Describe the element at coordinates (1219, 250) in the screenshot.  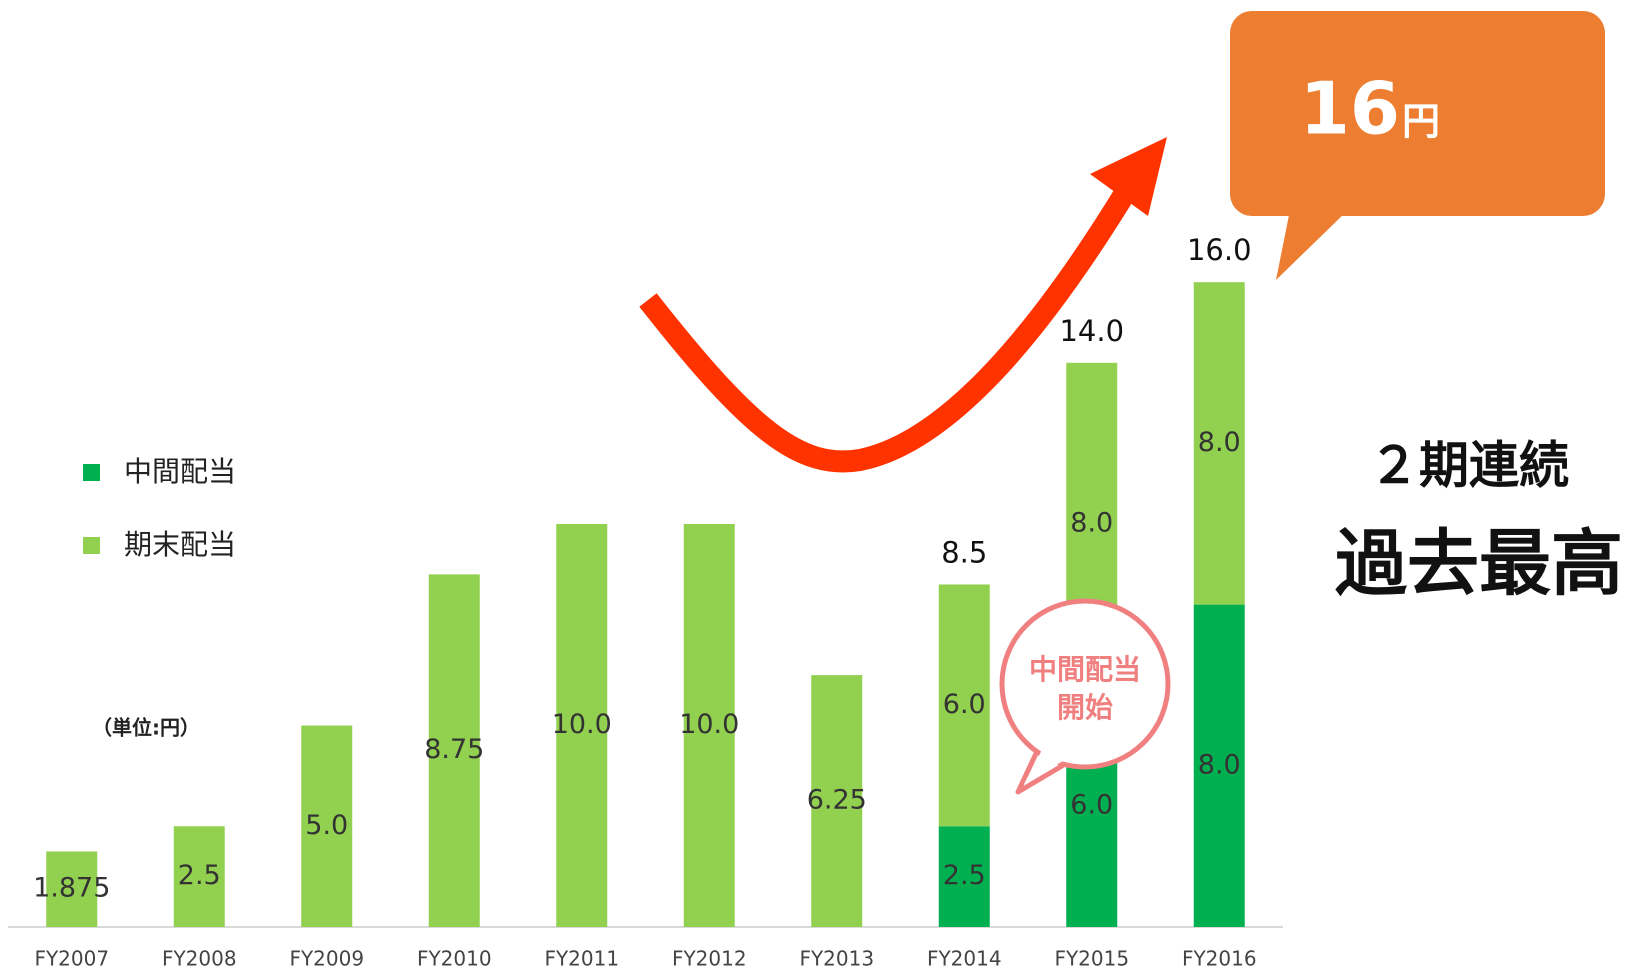
I see `total-label: 16.0` at that location.